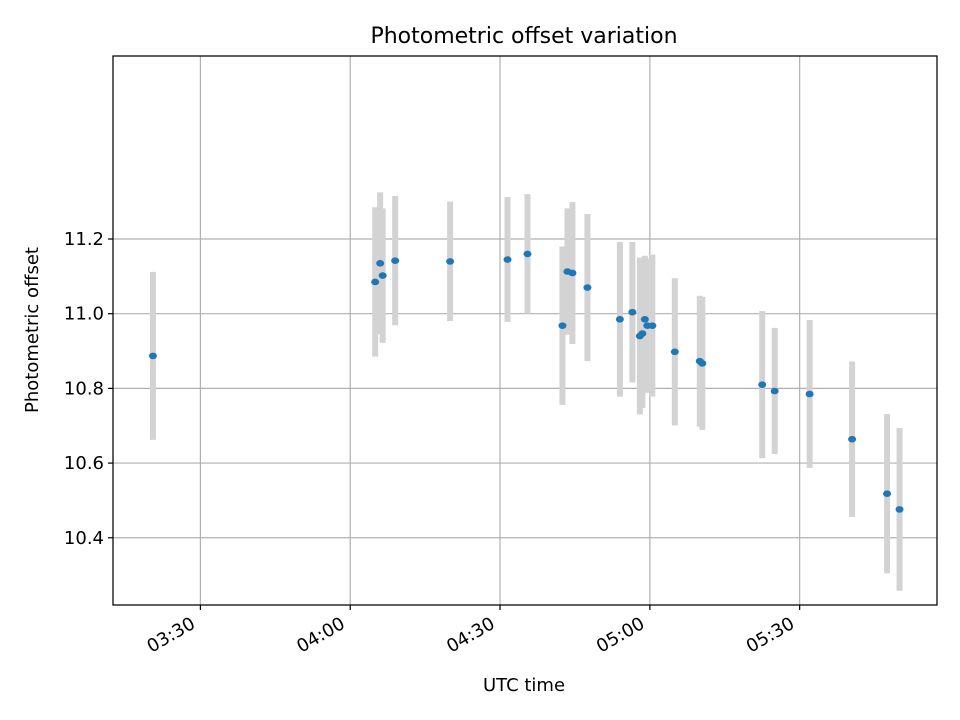  Describe the element at coordinates (84, 314) in the screenshot. I see `y-tick-label: 11.0` at that location.